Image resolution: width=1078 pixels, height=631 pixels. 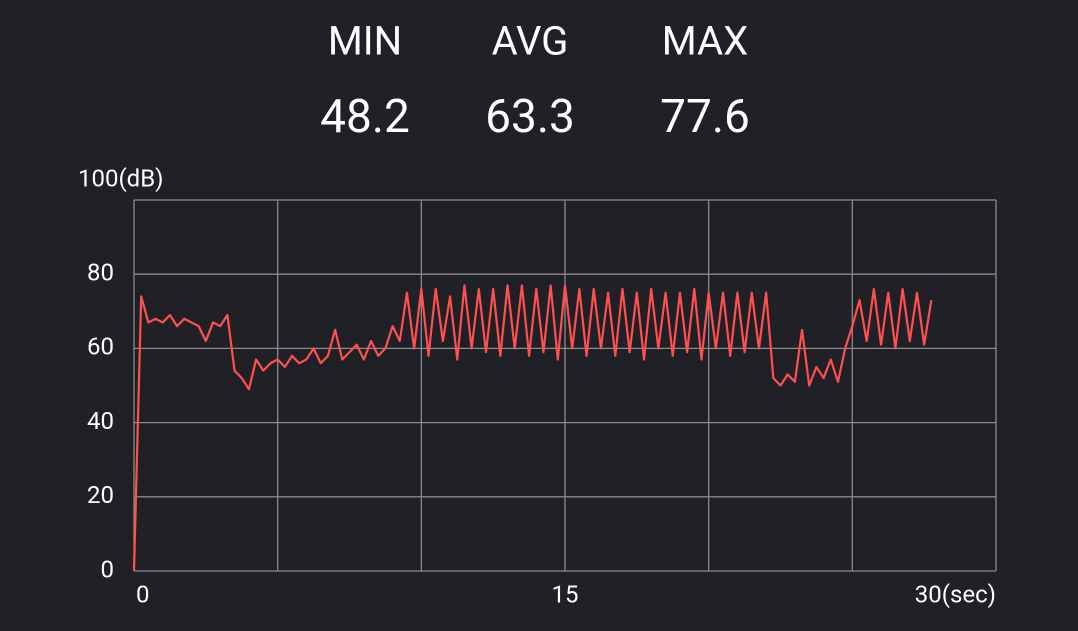 I want to click on x-tick-label: 15, so click(x=565, y=594).